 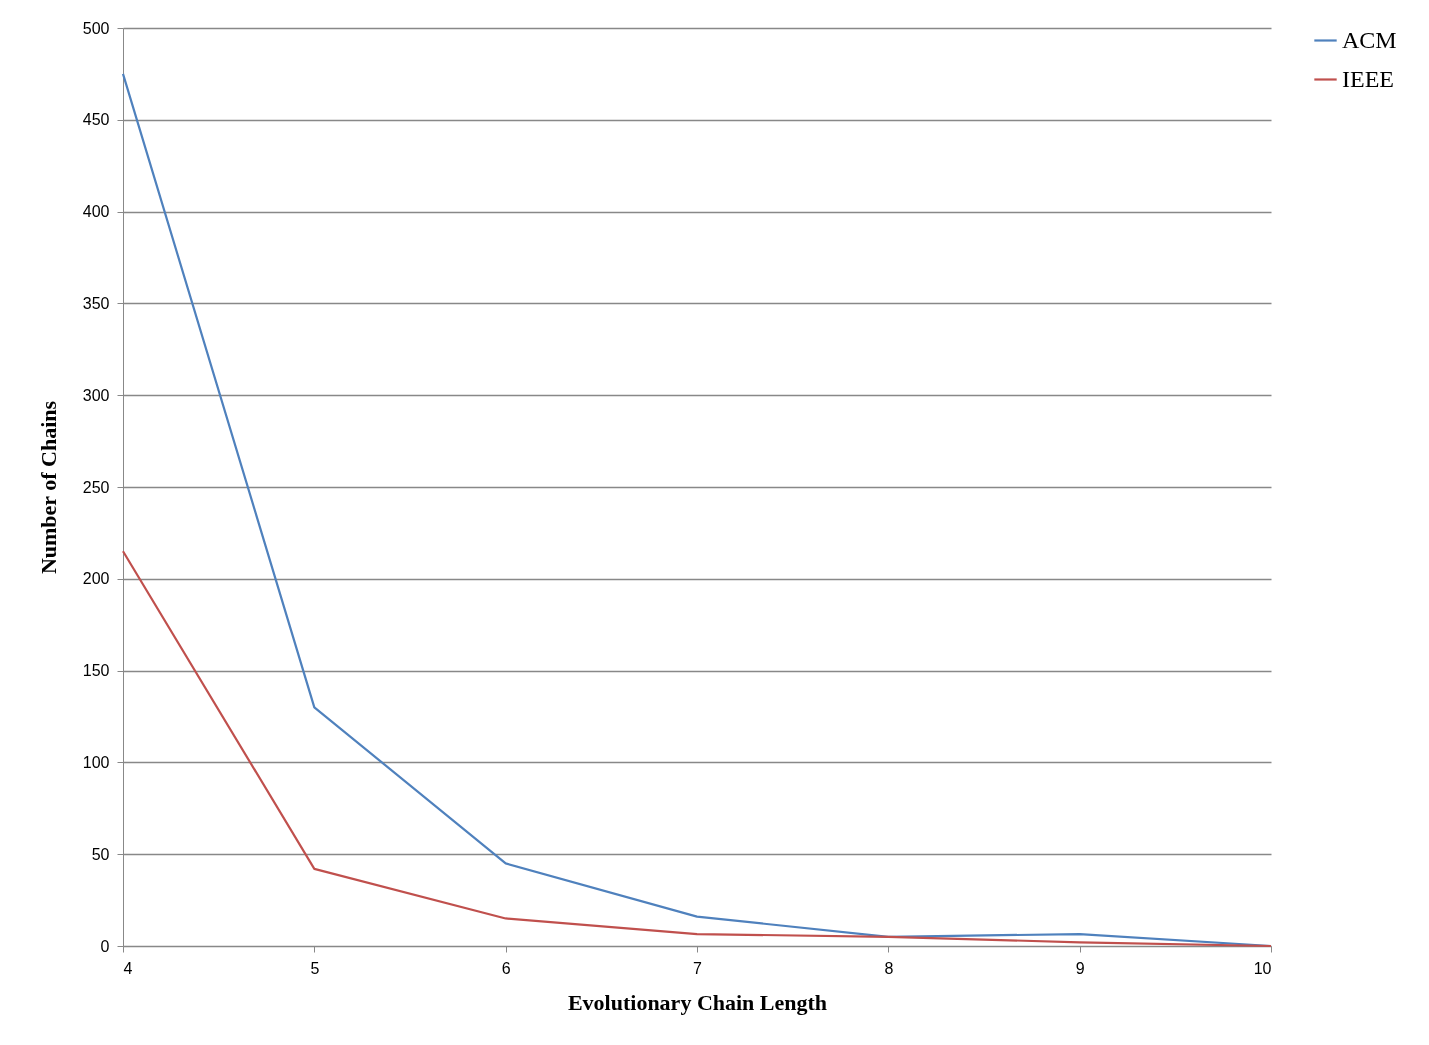 I want to click on y-tick-label: 450, so click(x=96, y=120).